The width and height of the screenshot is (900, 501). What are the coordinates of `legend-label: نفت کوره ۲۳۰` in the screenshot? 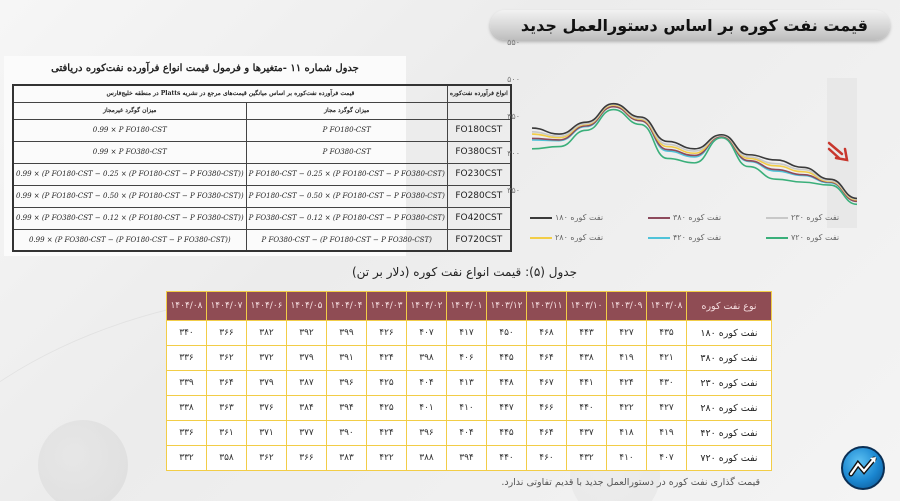 It's located at (815, 217).